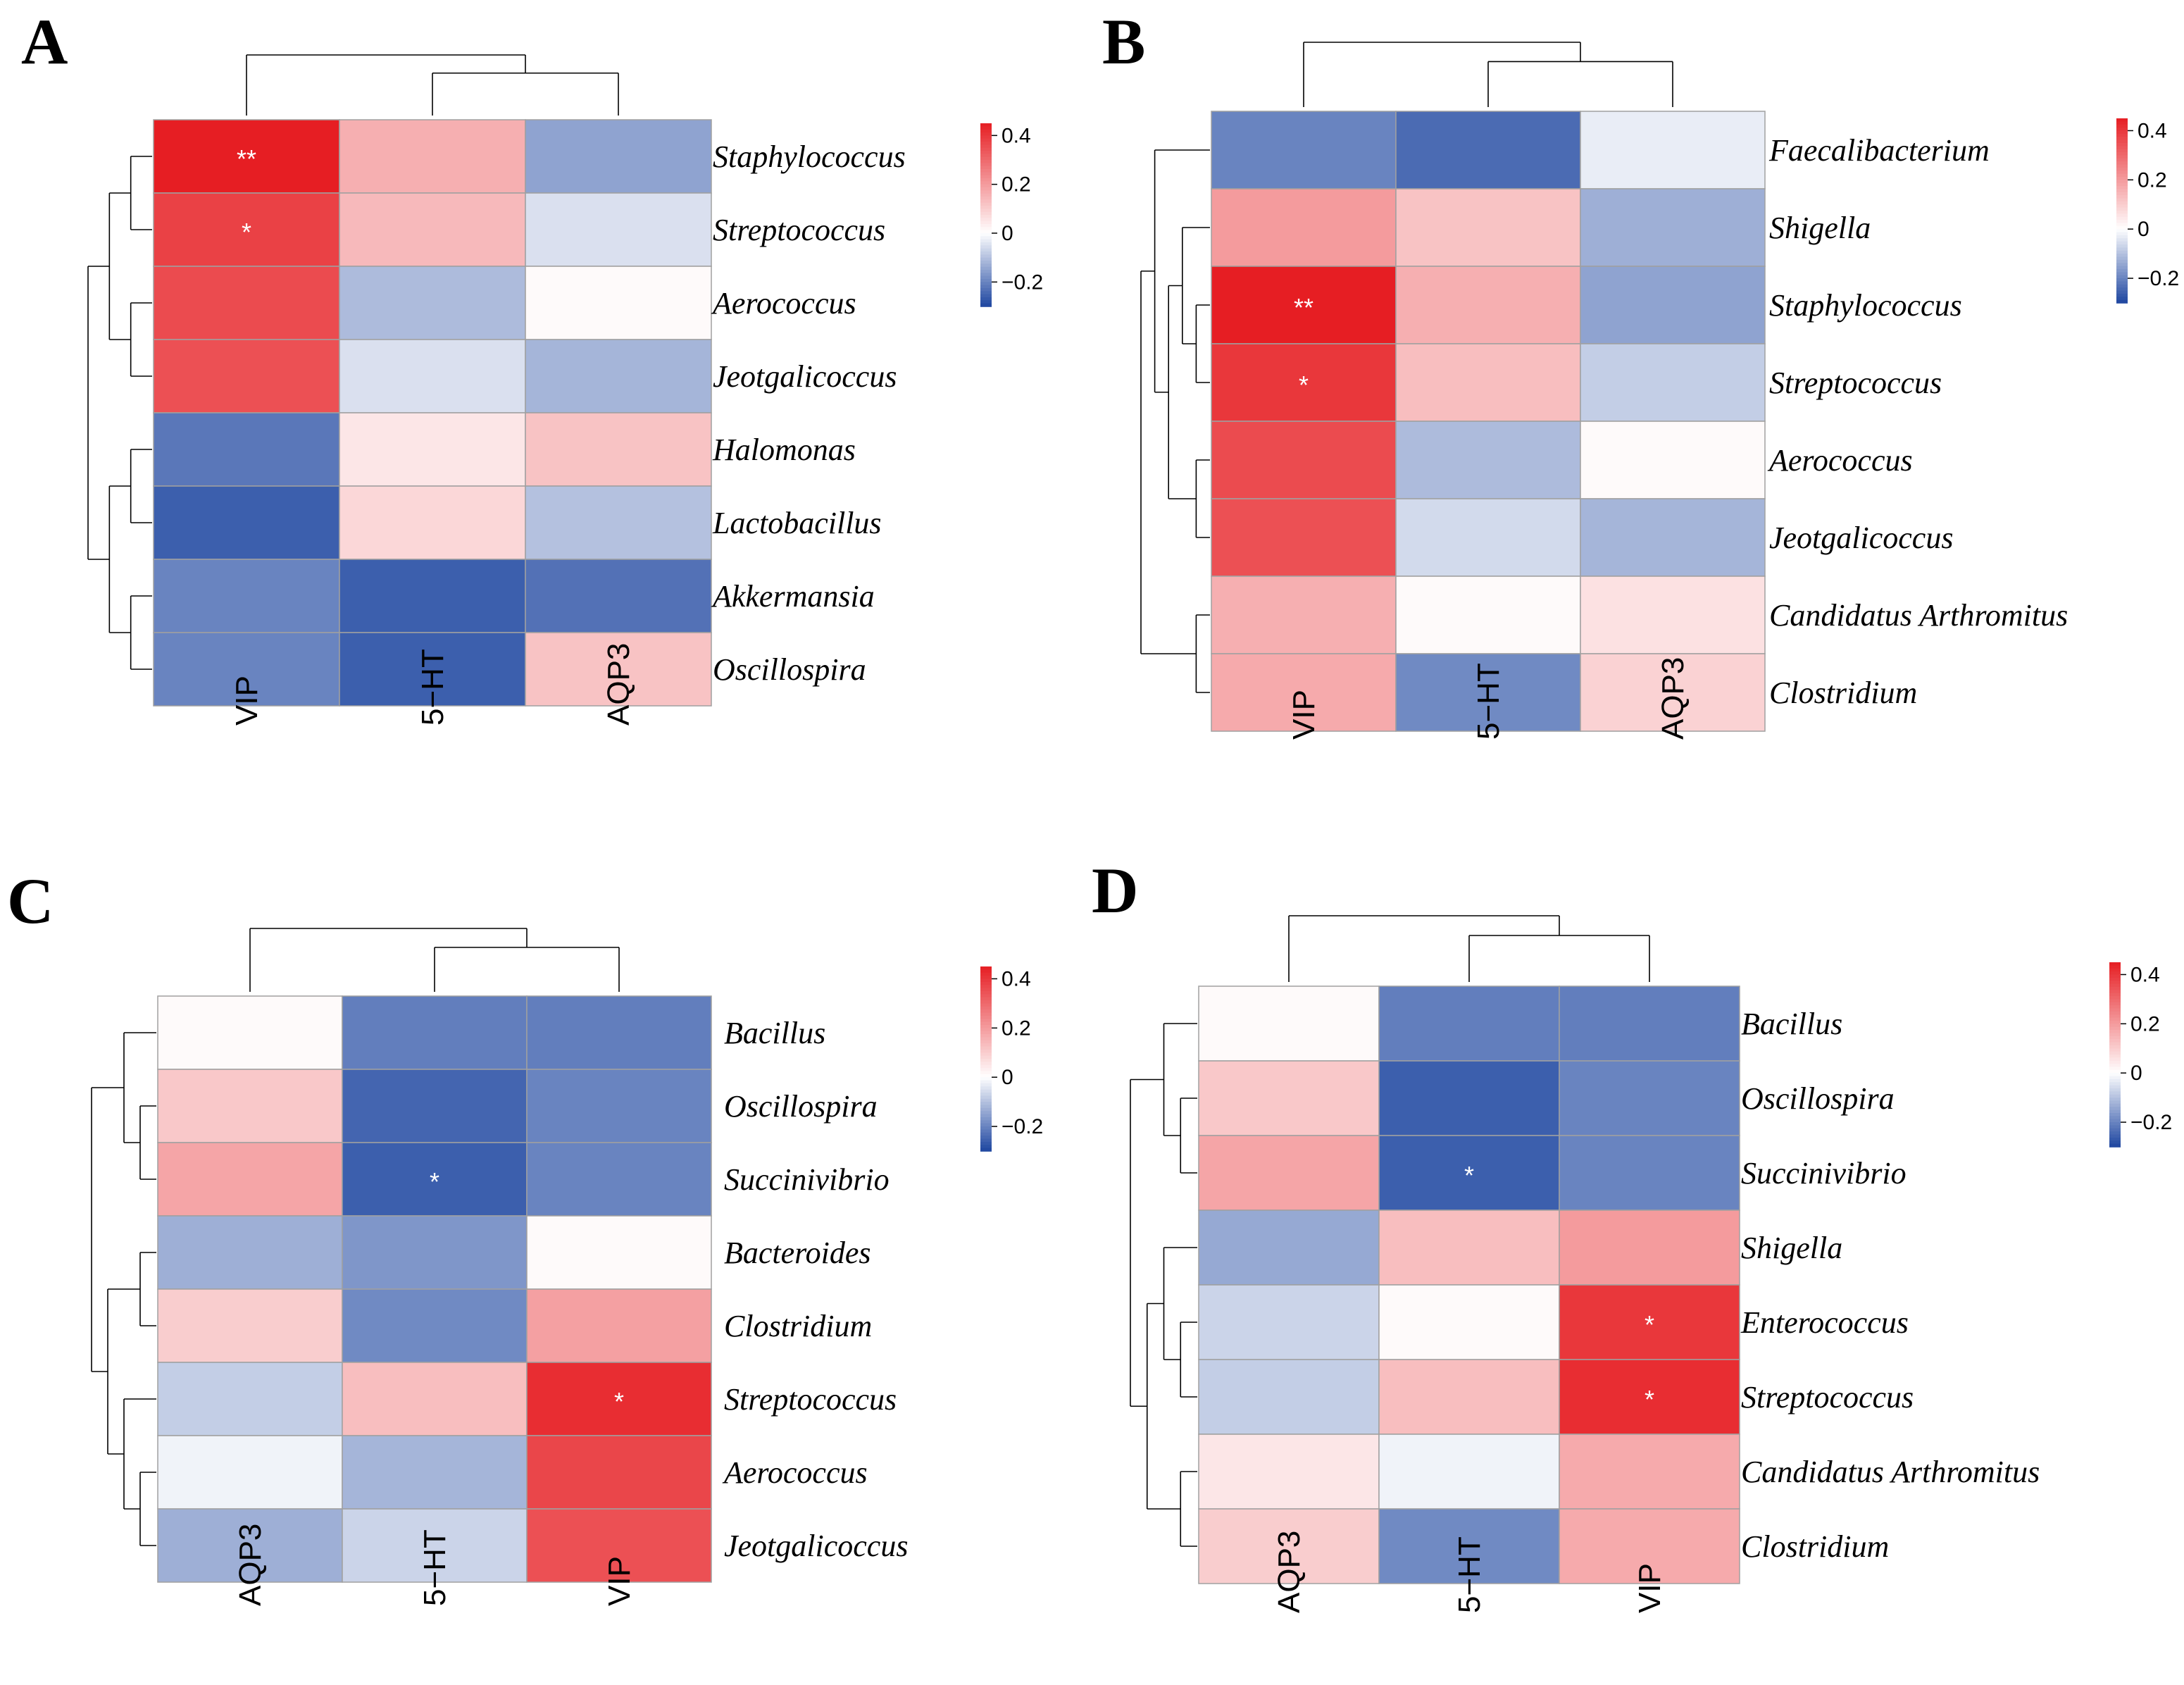 The height and width of the screenshot is (1685, 2184). Describe the element at coordinates (1827, 1397) in the screenshot. I see `row-label: Streptococcus` at that location.